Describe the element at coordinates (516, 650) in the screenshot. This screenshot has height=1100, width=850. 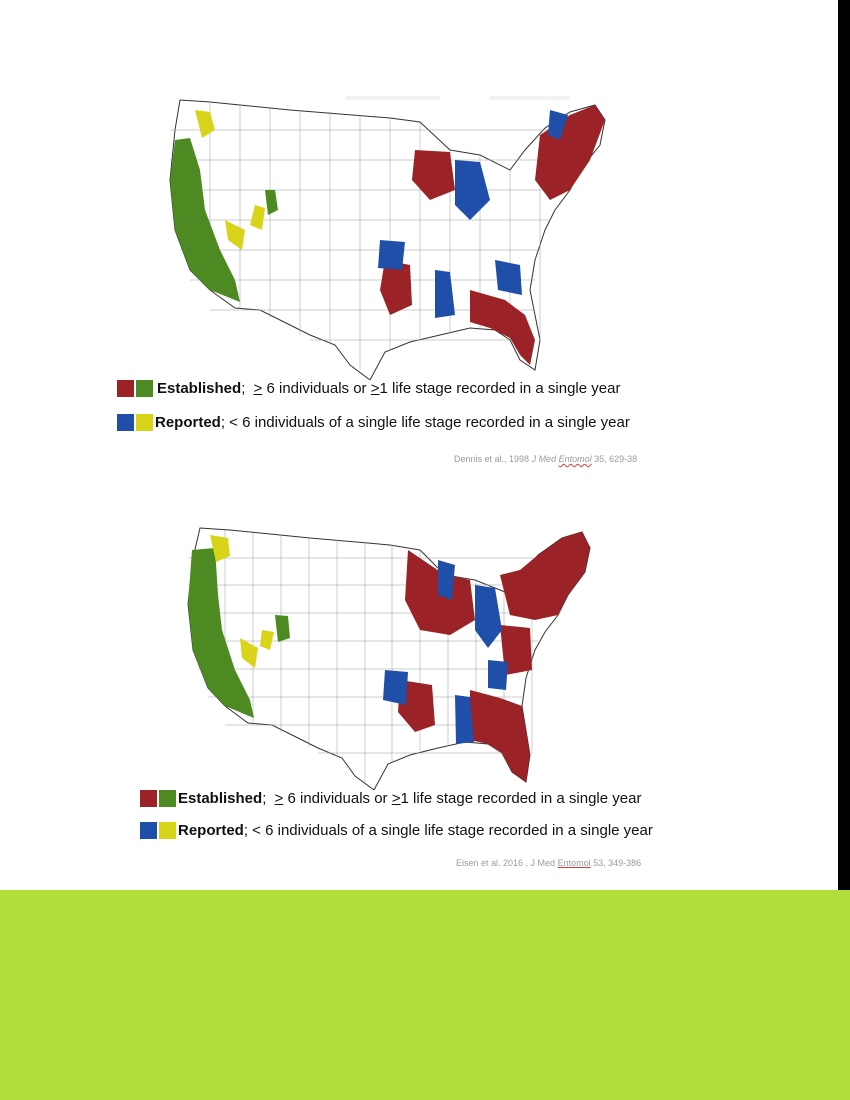
I see `established-mid-atlantic-region` at that location.